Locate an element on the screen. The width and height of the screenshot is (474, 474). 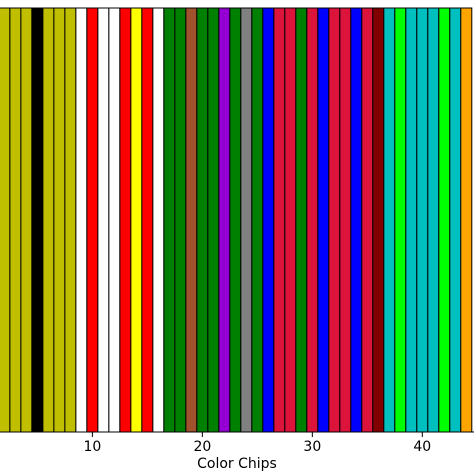
x-tick-label: 20 is located at coordinates (202, 447).